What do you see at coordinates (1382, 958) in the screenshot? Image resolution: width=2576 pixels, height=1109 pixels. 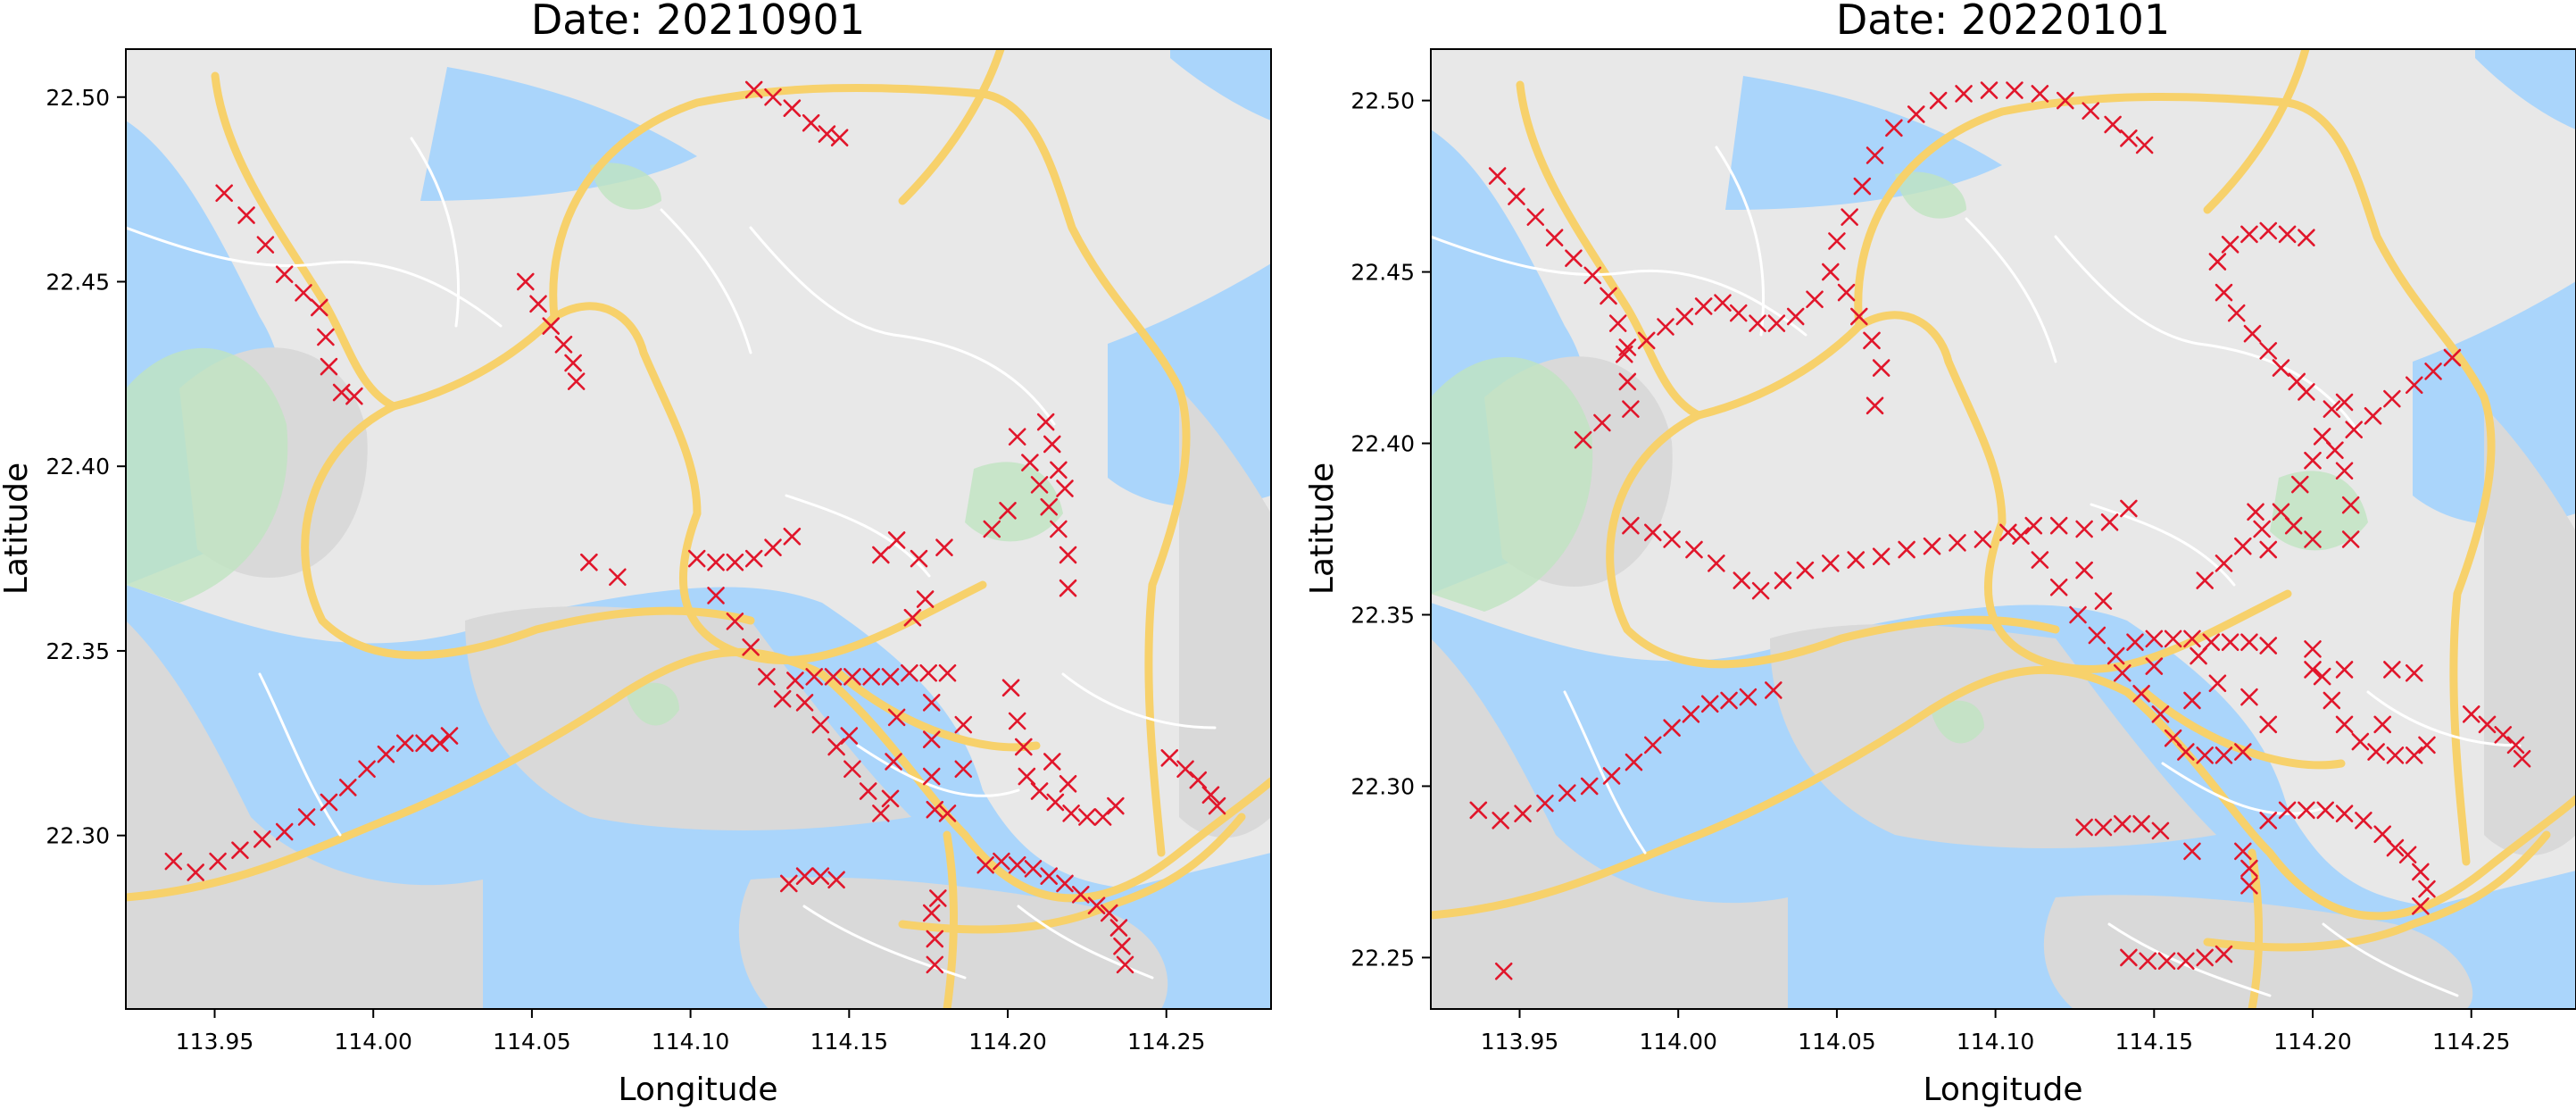 I see `y-tick-label: 22.25` at bounding box center [1382, 958].